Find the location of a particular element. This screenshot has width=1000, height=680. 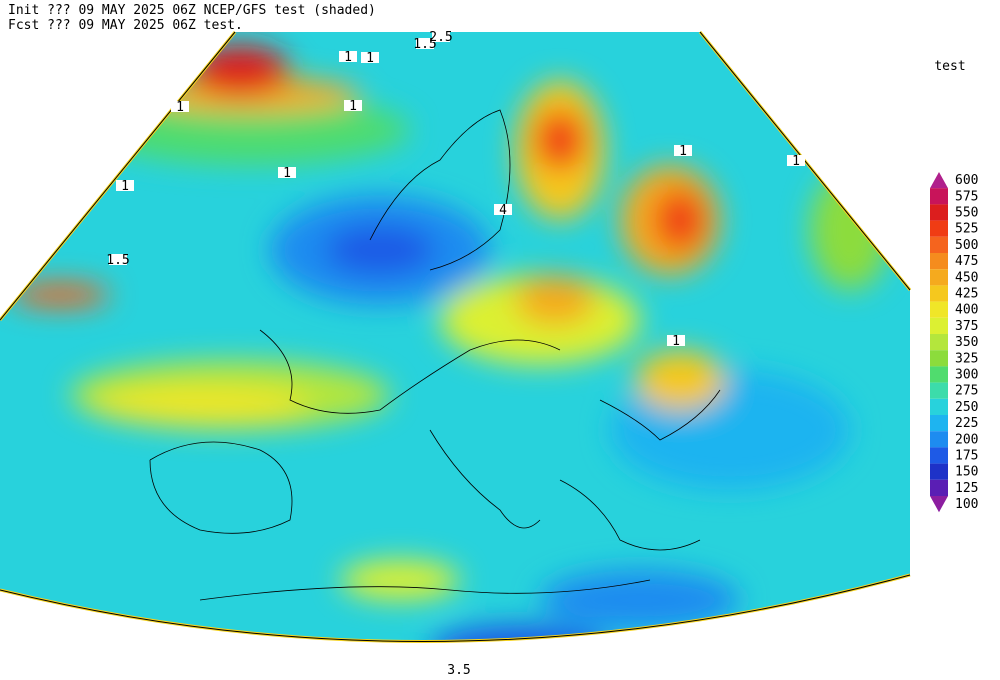

legend-label: 300 is located at coordinates (966, 375).